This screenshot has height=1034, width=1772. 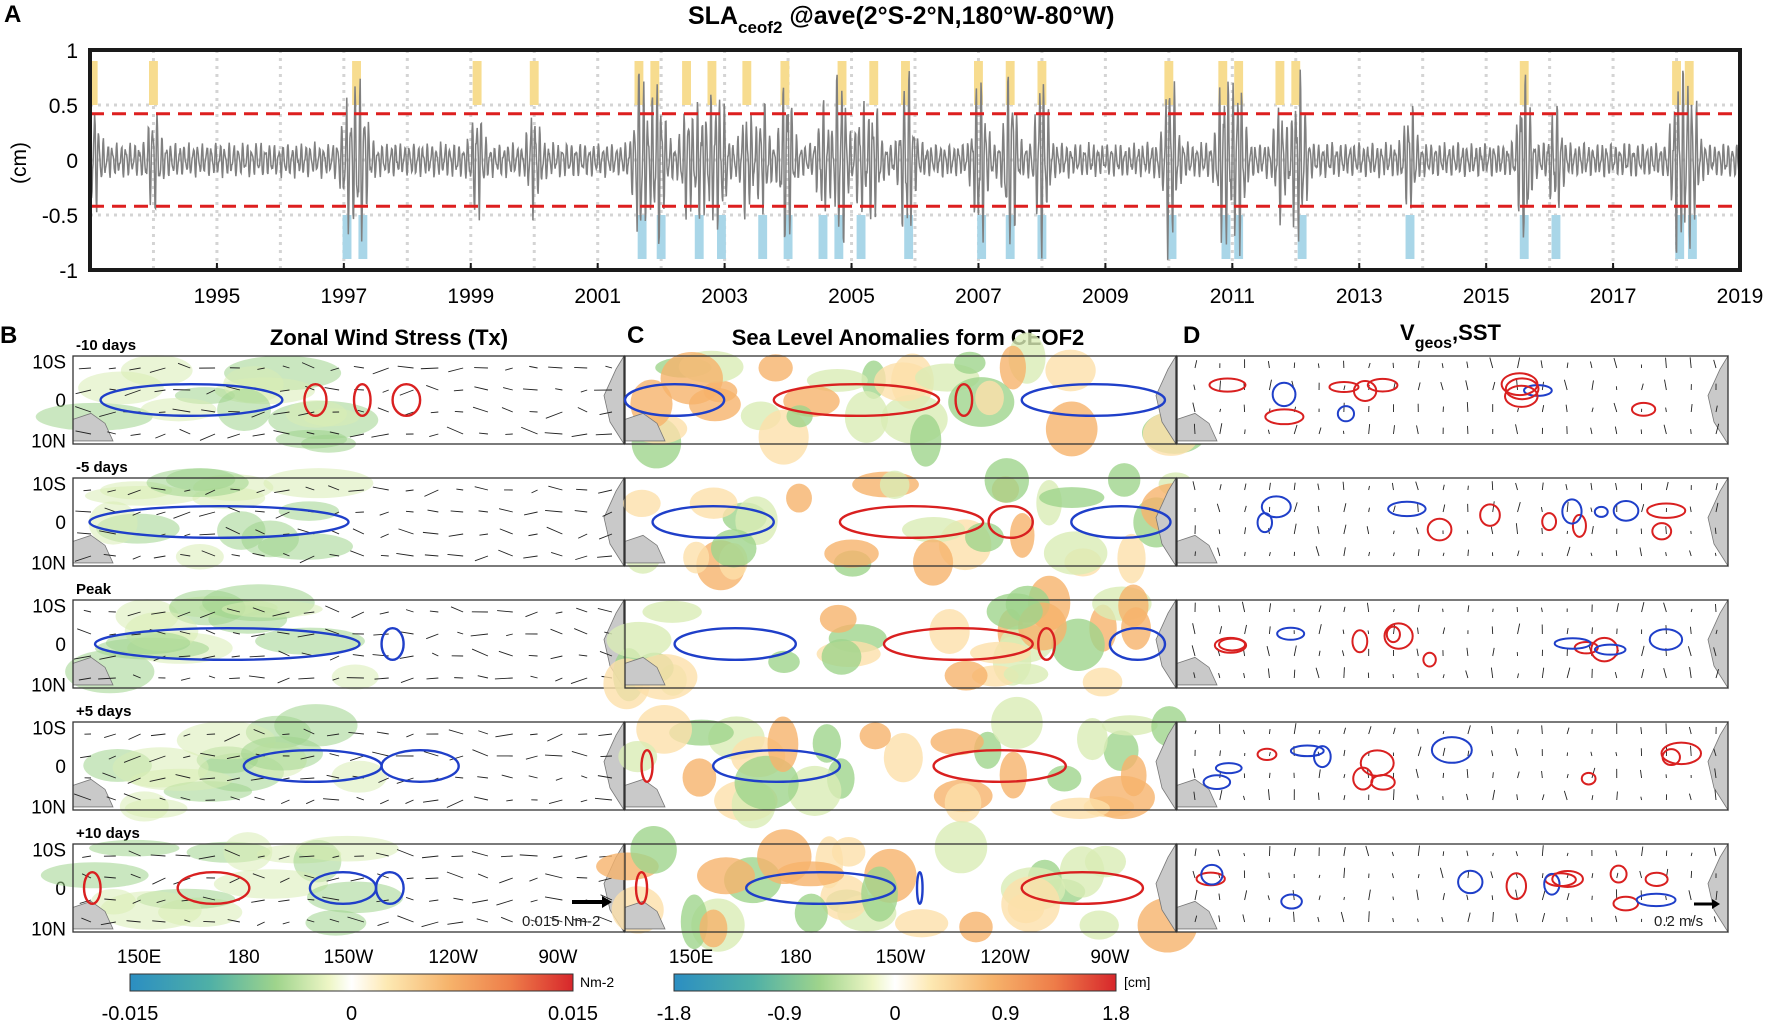 What do you see at coordinates (106, 345) in the screenshot?
I see `map-row-label: -10 days` at bounding box center [106, 345].